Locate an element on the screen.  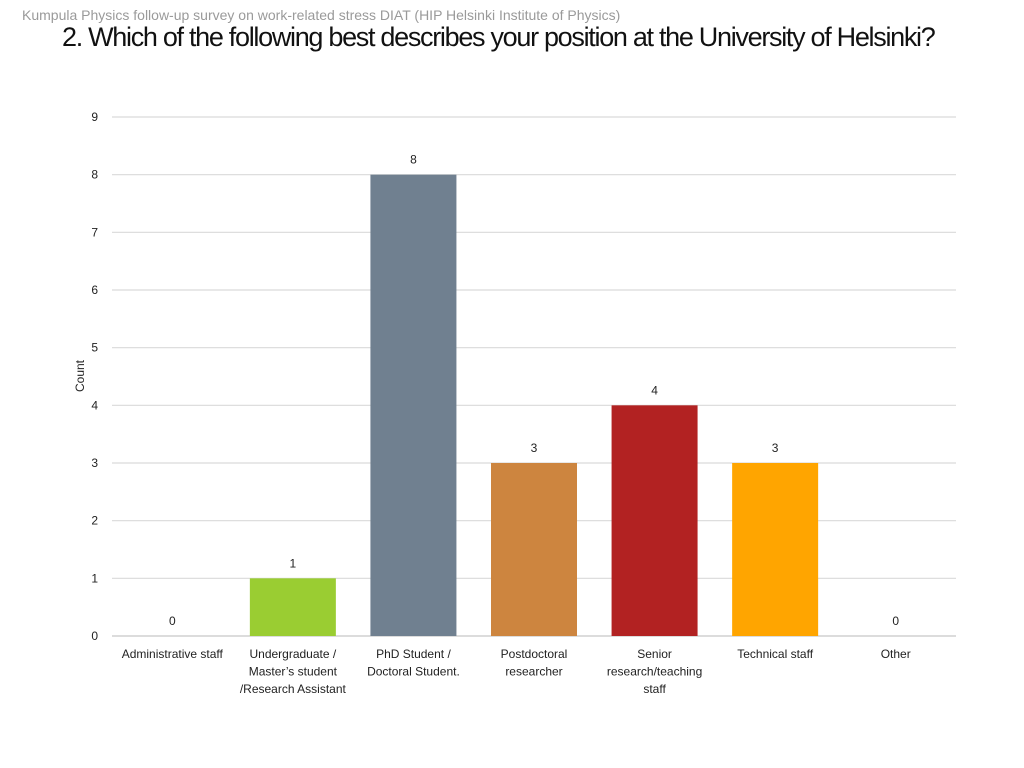
x-category-label-line: Postdoctoral is located at coordinates (534, 654).